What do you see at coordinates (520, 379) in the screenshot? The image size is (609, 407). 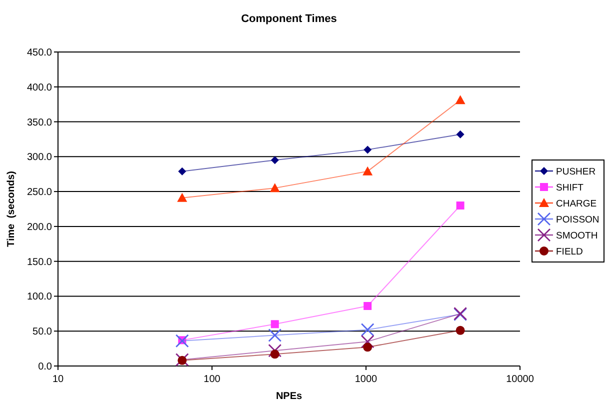 I see `x-tick-label: 10000` at bounding box center [520, 379].